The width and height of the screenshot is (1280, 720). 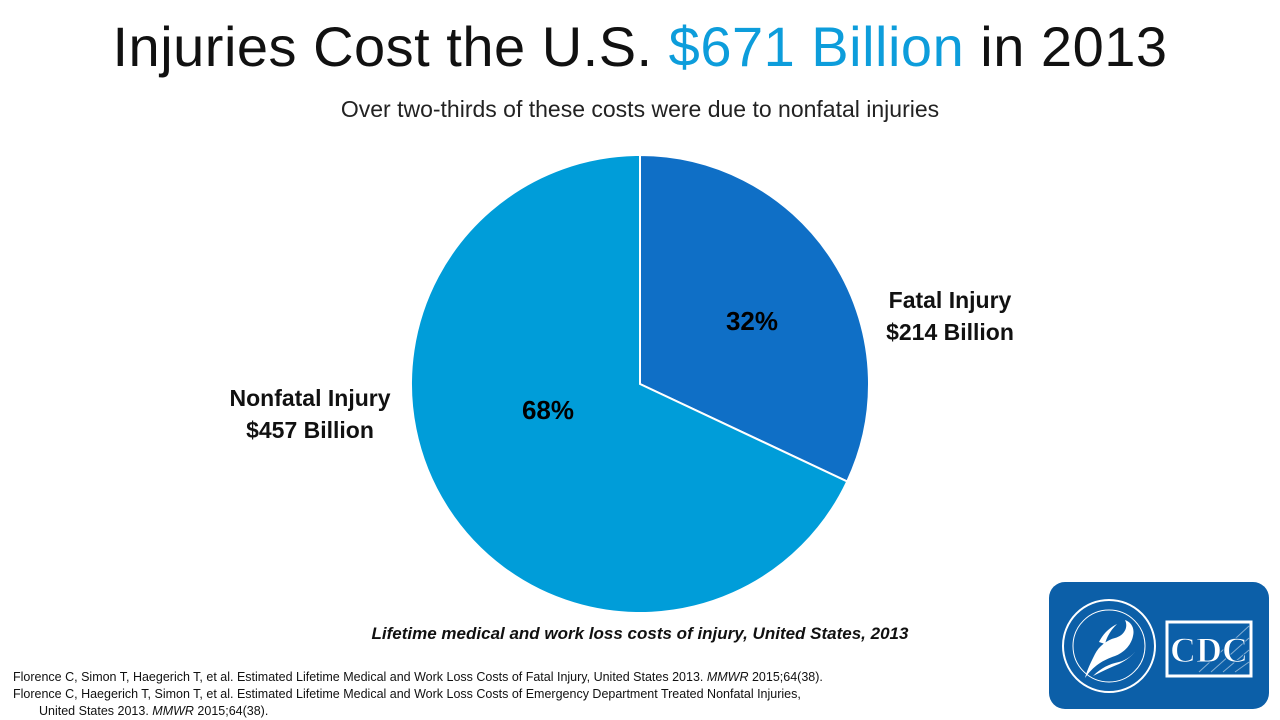 I want to click on title-prefix: Injuries Cost the U.S., so click(x=390, y=46).